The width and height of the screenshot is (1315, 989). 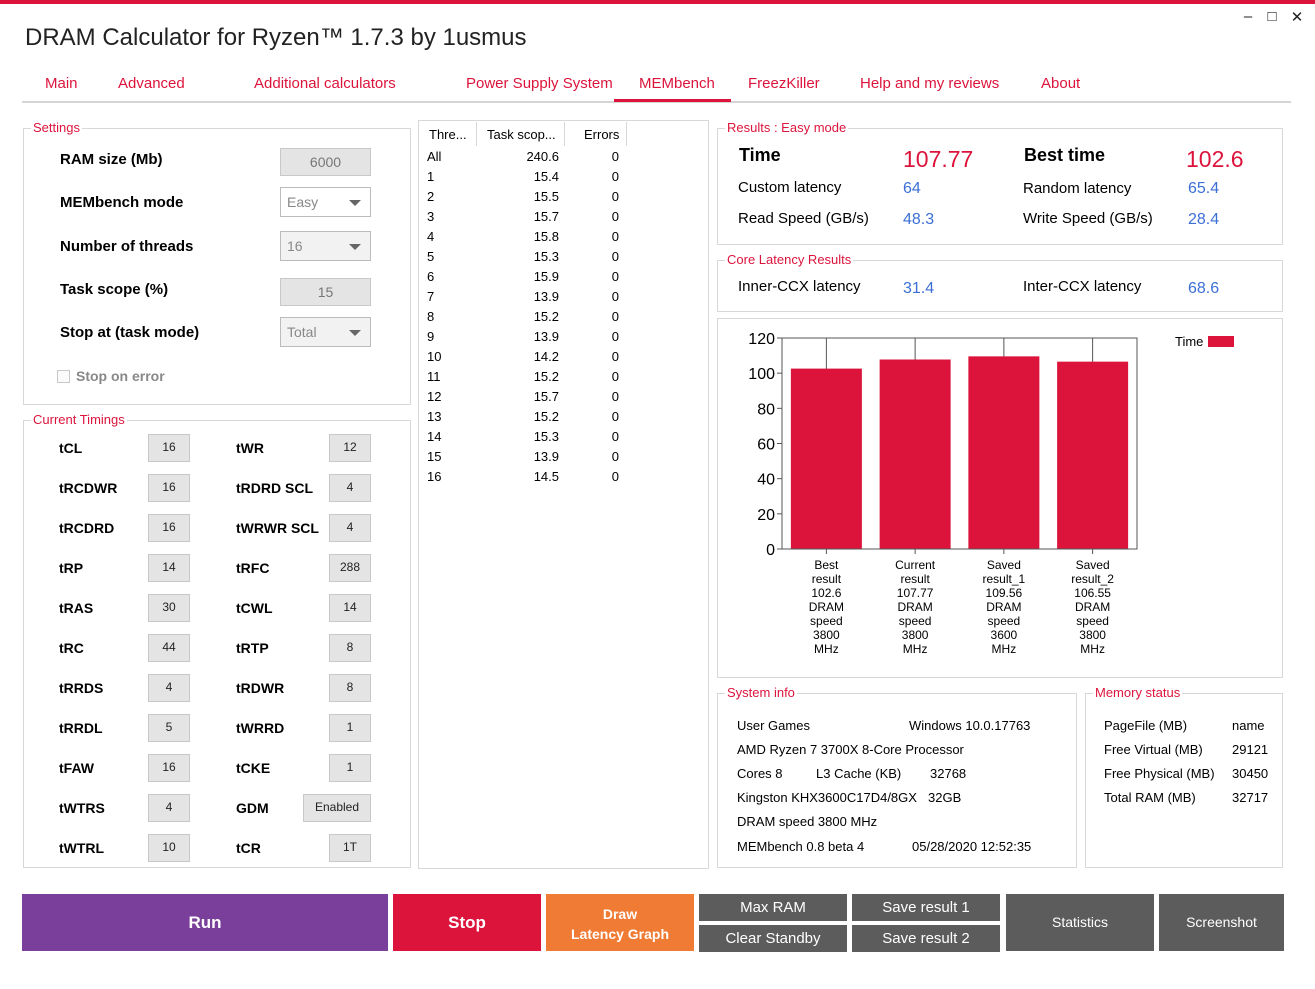 What do you see at coordinates (434, 456) in the screenshot?
I see `table-cell: 15` at bounding box center [434, 456].